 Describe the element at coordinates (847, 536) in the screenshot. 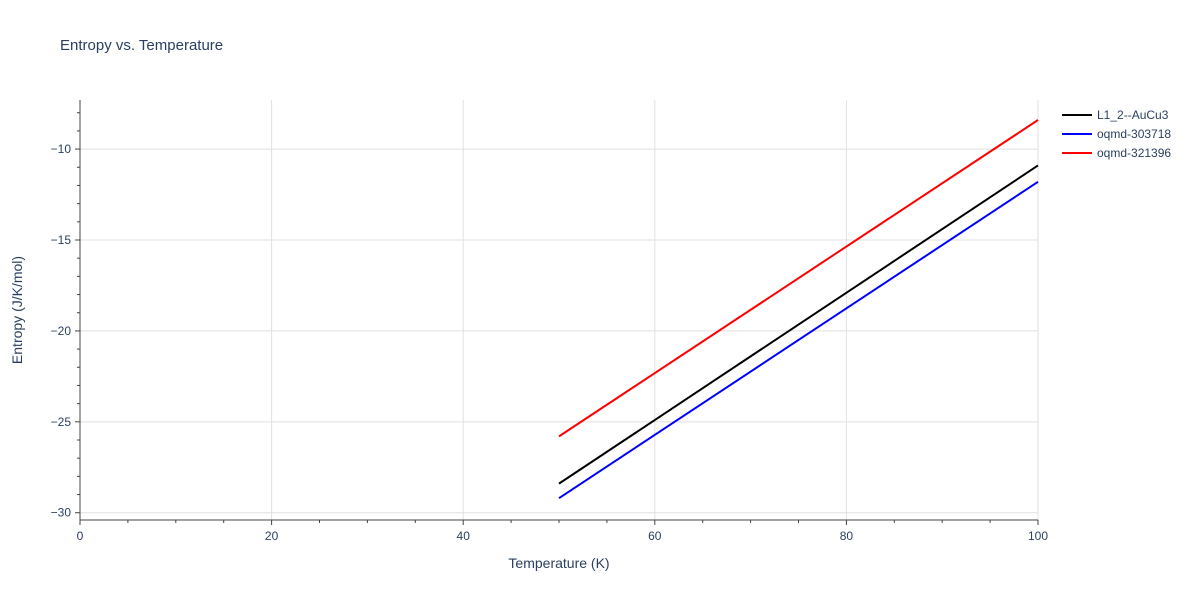

I see `x-tick-label: 80` at that location.